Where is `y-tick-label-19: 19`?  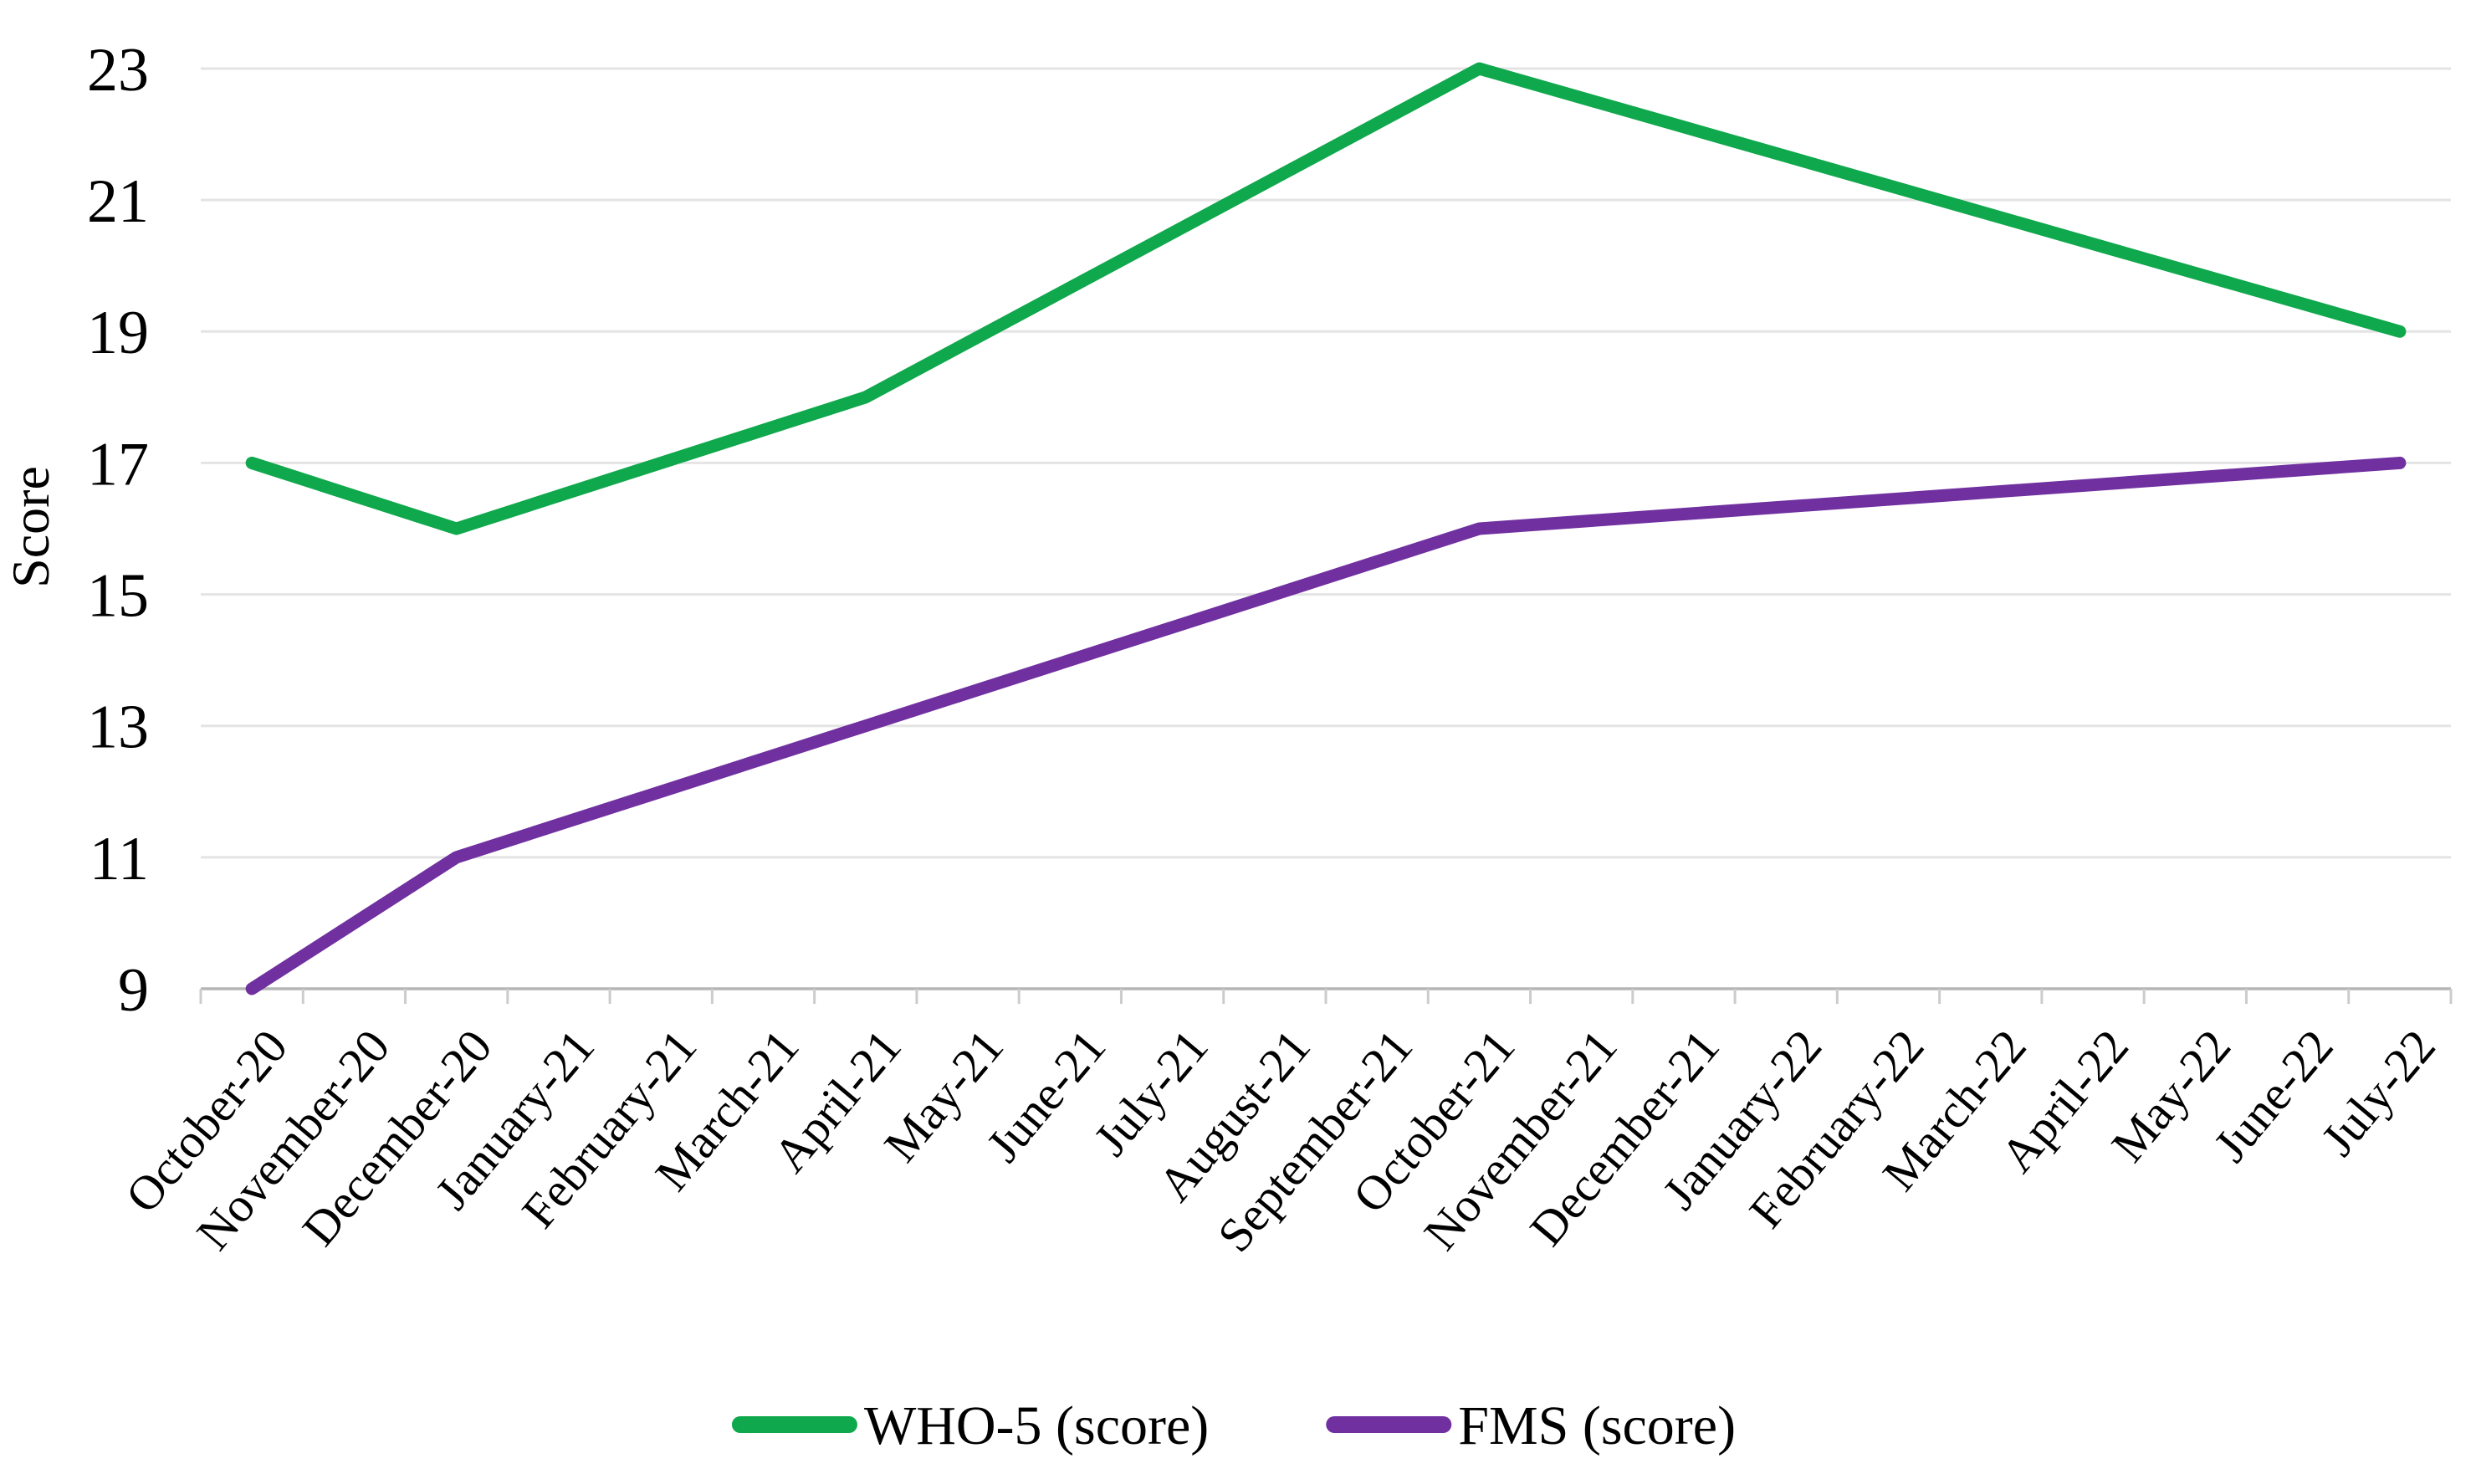
y-tick-label-19: 19 is located at coordinates (118, 333).